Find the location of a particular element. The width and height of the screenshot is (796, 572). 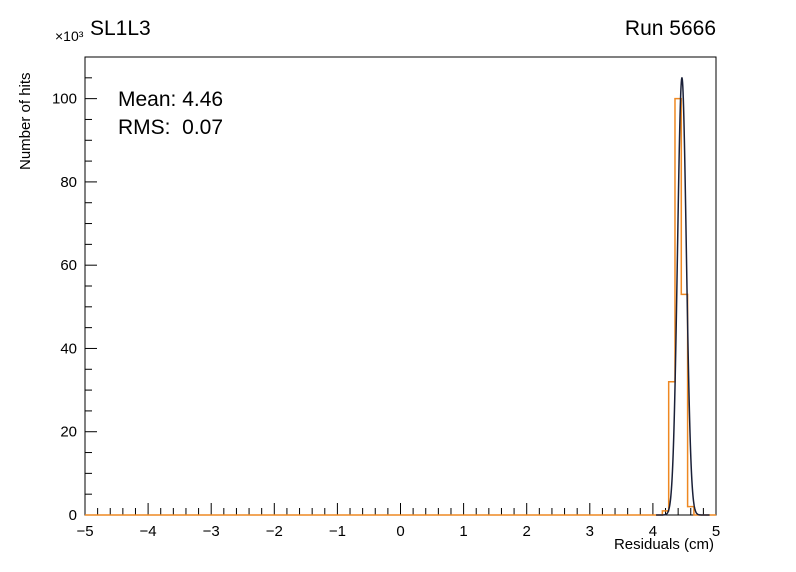

y-tick-label: 20 is located at coordinates (68, 432).